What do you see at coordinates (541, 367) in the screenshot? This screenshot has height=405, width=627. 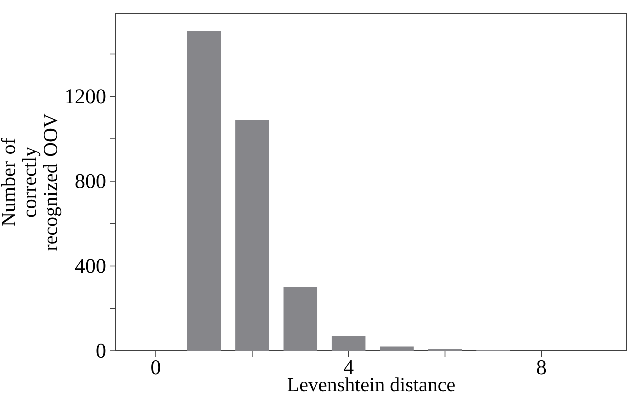 I see `x-tick-label: 8` at bounding box center [541, 367].